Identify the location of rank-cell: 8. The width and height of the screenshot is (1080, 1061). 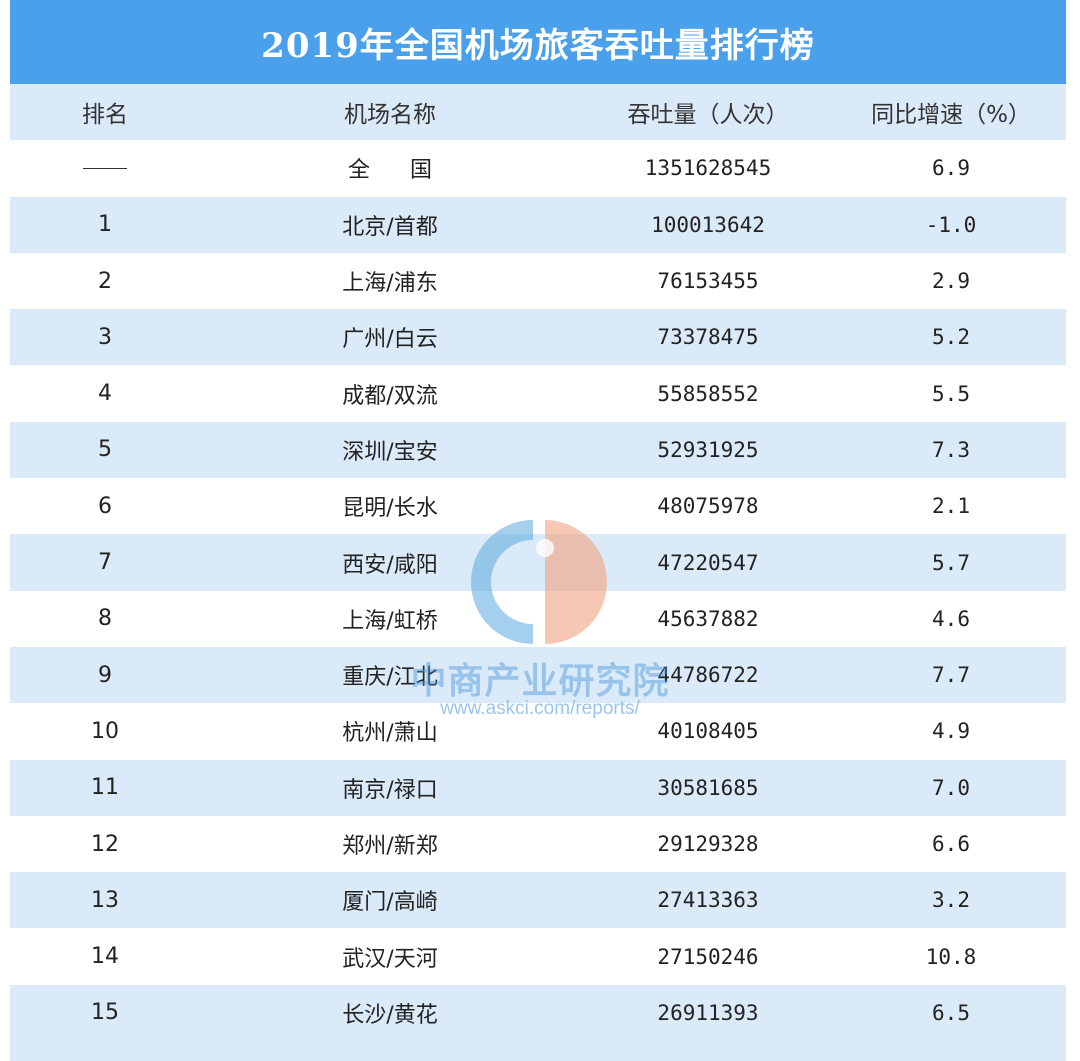
(105, 619).